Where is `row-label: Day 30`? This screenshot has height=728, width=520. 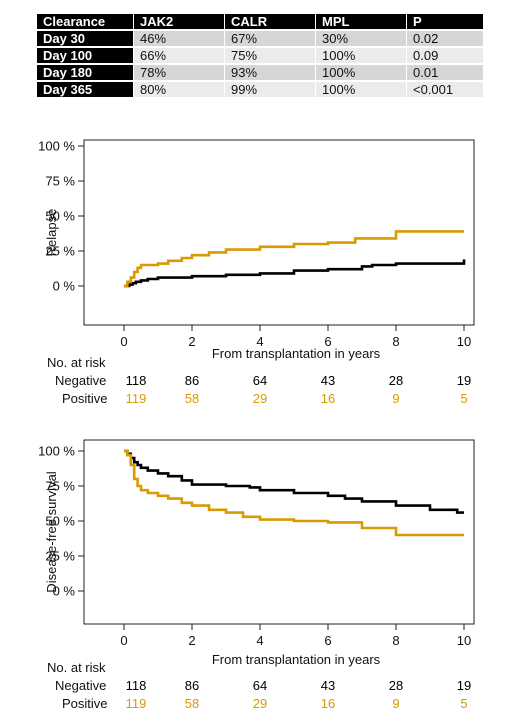
row-label: Day 30 is located at coordinates (85, 38).